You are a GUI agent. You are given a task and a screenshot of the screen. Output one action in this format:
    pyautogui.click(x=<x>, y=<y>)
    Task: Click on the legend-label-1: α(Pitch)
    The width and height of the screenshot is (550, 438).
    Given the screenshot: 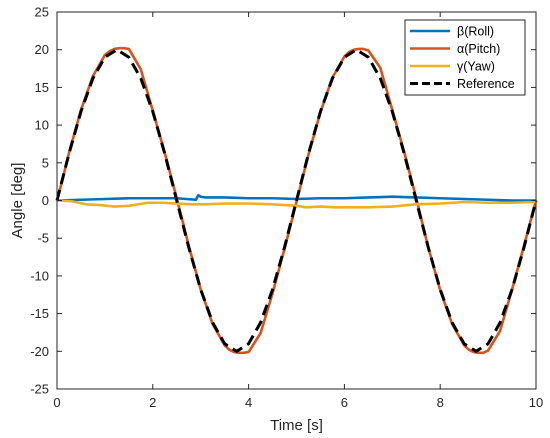 What is the action you would take?
    pyautogui.click(x=478, y=49)
    